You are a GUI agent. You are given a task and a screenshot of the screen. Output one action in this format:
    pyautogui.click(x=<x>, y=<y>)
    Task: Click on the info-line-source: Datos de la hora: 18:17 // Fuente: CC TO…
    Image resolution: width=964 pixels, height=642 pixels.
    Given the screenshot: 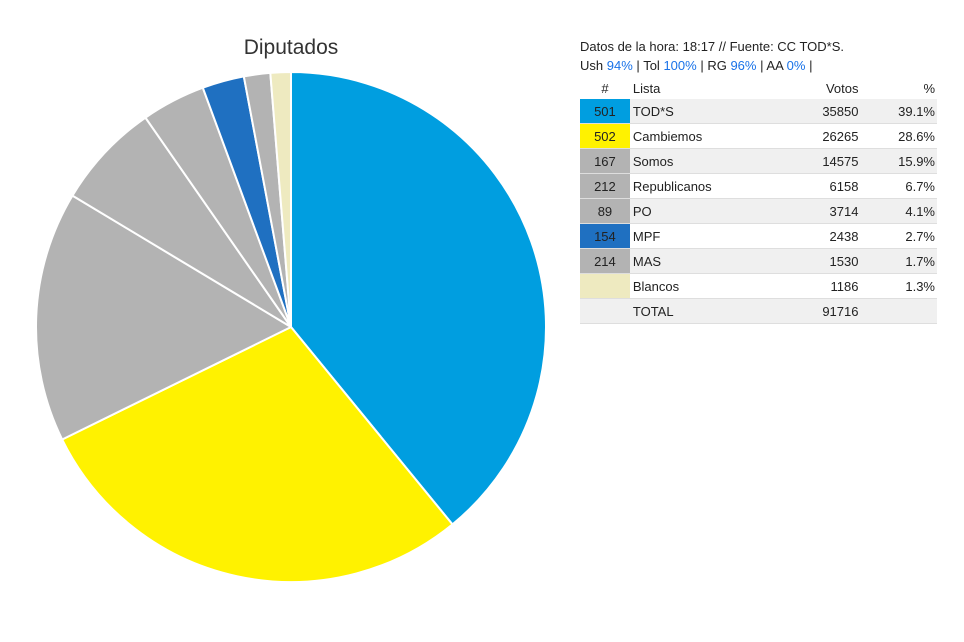 What is the action you would take?
    pyautogui.click(x=712, y=46)
    